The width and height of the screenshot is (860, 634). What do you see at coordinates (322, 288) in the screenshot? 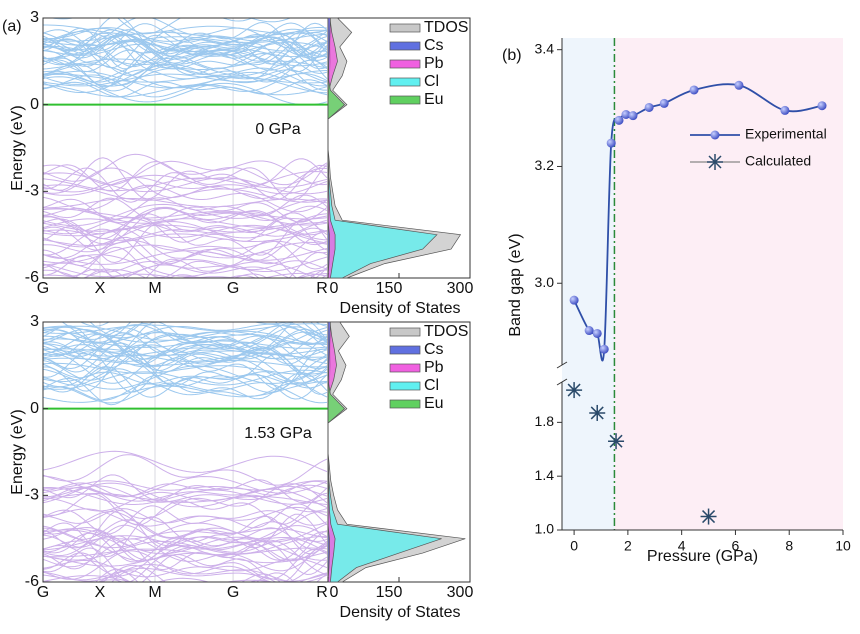
I see `k-label: R` at bounding box center [322, 288].